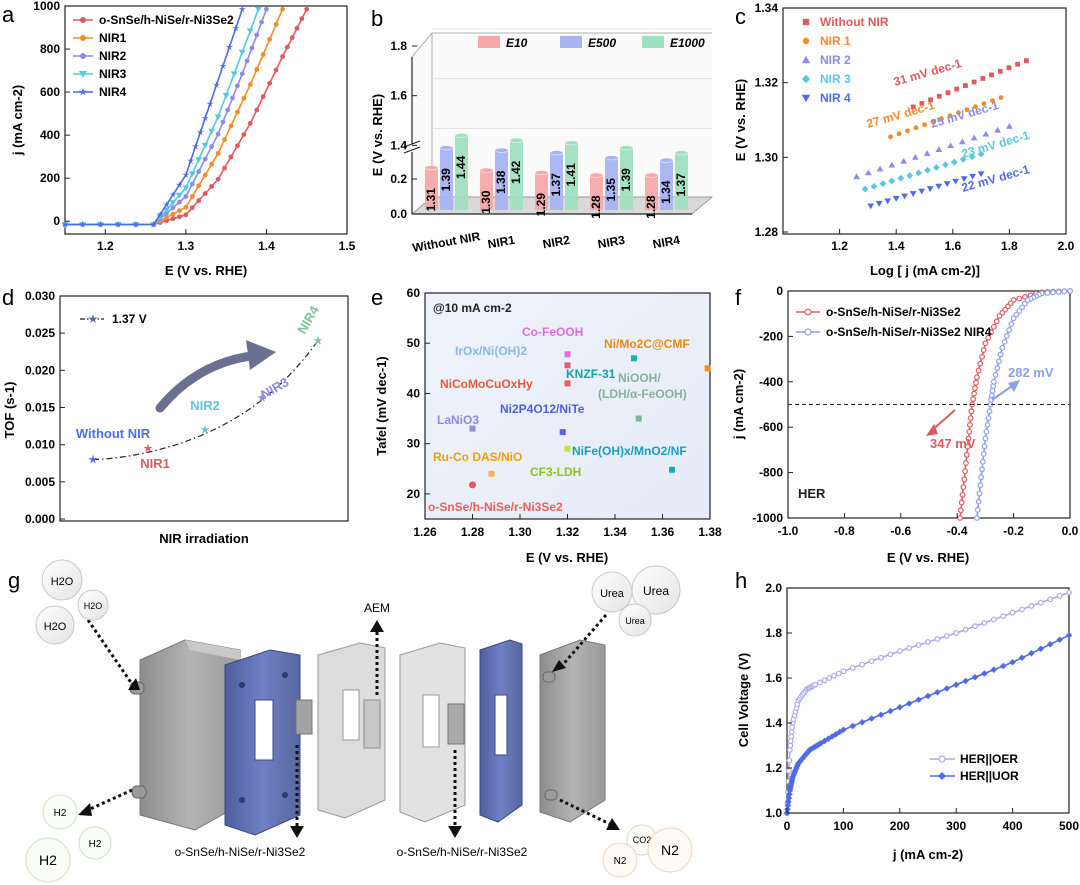 Image resolution: width=1080 pixels, height=885 pixels. Describe the element at coordinates (206, 270) in the screenshot. I see `panel-a-xlabel: E (V vs. RHE)` at that location.